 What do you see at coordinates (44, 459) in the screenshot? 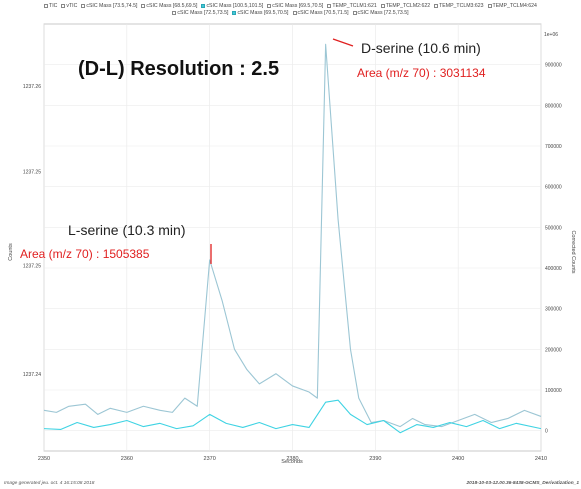
I see `x-tick-label: 2350` at bounding box center [44, 459].